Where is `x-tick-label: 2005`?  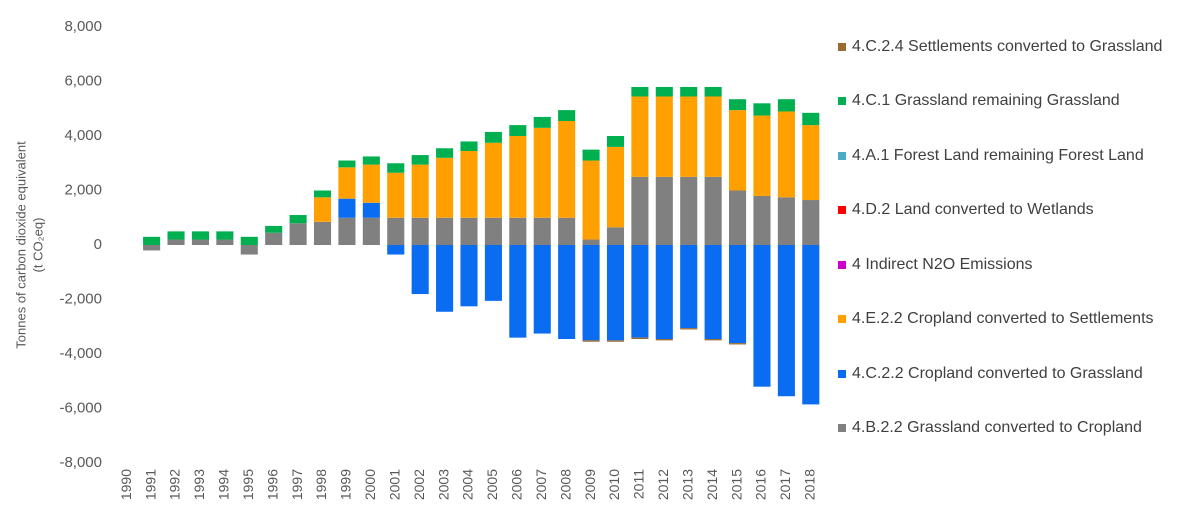 x-tick-label: 2005 is located at coordinates (492, 484).